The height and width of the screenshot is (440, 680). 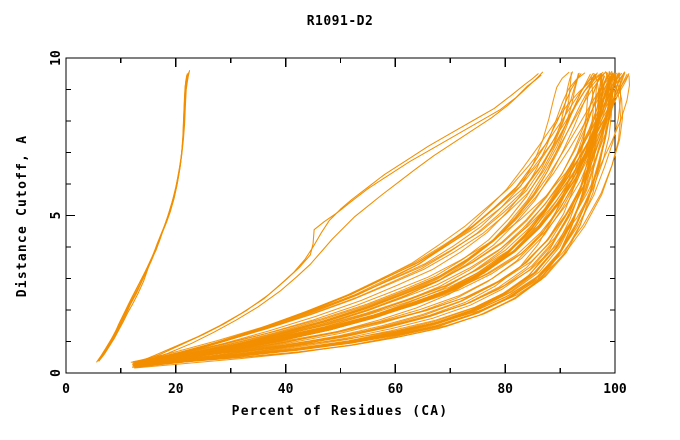 I want to click on x-tick-label: 60, so click(x=396, y=389).